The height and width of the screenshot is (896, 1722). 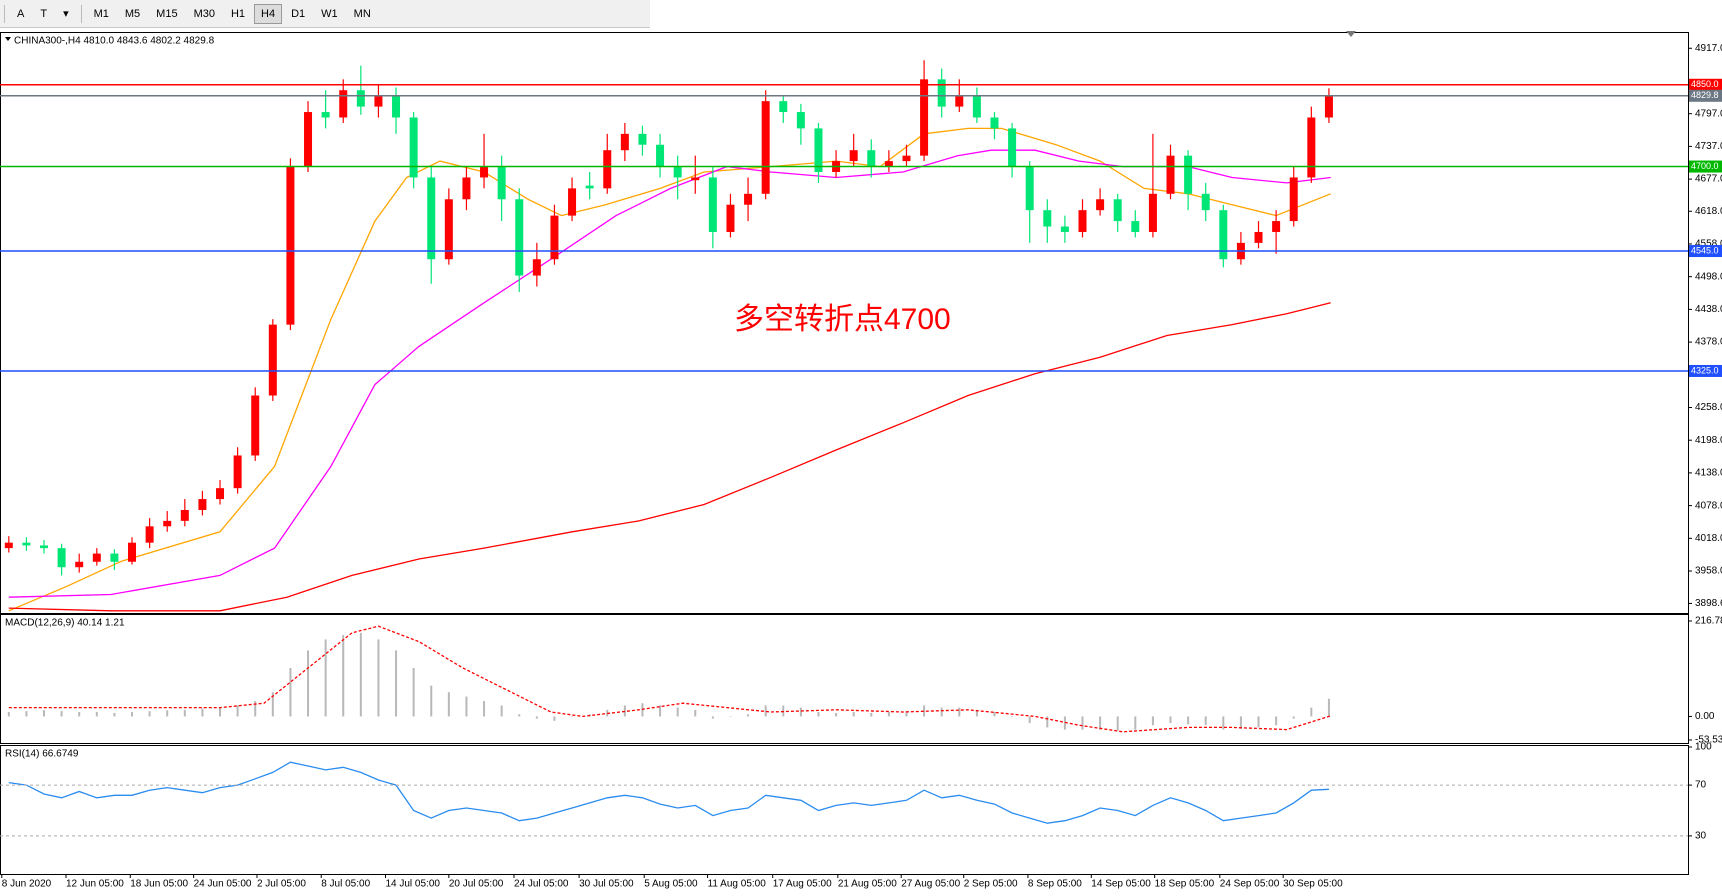 What do you see at coordinates (1708, 440) in the screenshot?
I see `y-tick-label: 4198.0` at bounding box center [1708, 440].